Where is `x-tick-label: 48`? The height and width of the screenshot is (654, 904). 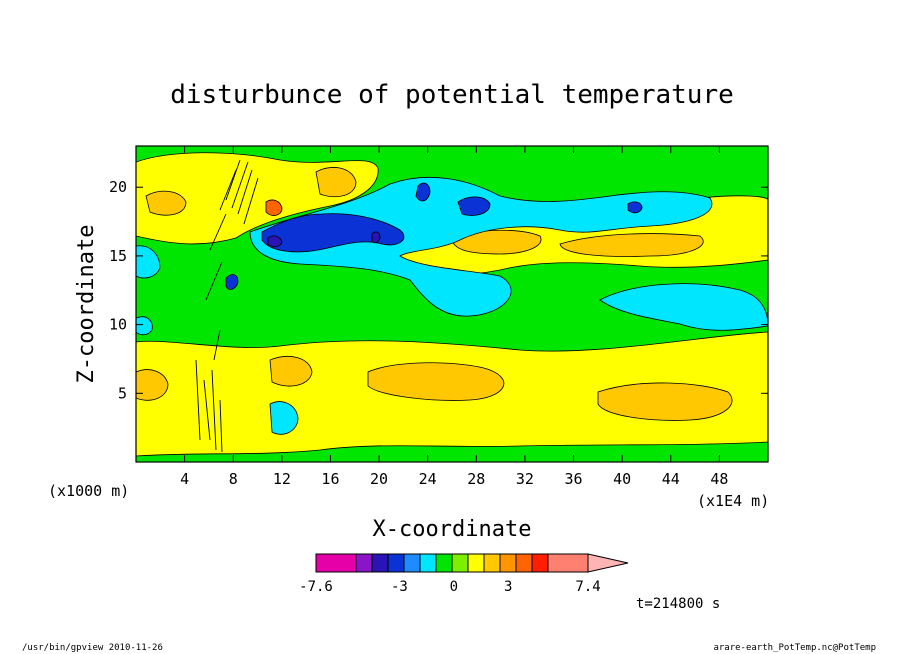
x-tick-label: 48 is located at coordinates (719, 479).